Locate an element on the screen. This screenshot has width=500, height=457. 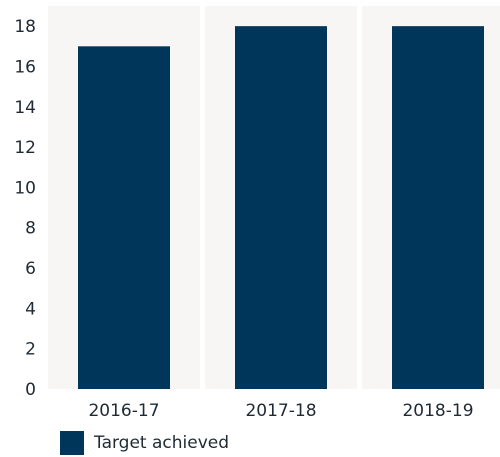
x-tick-label: 2018-19 is located at coordinates (437, 411).